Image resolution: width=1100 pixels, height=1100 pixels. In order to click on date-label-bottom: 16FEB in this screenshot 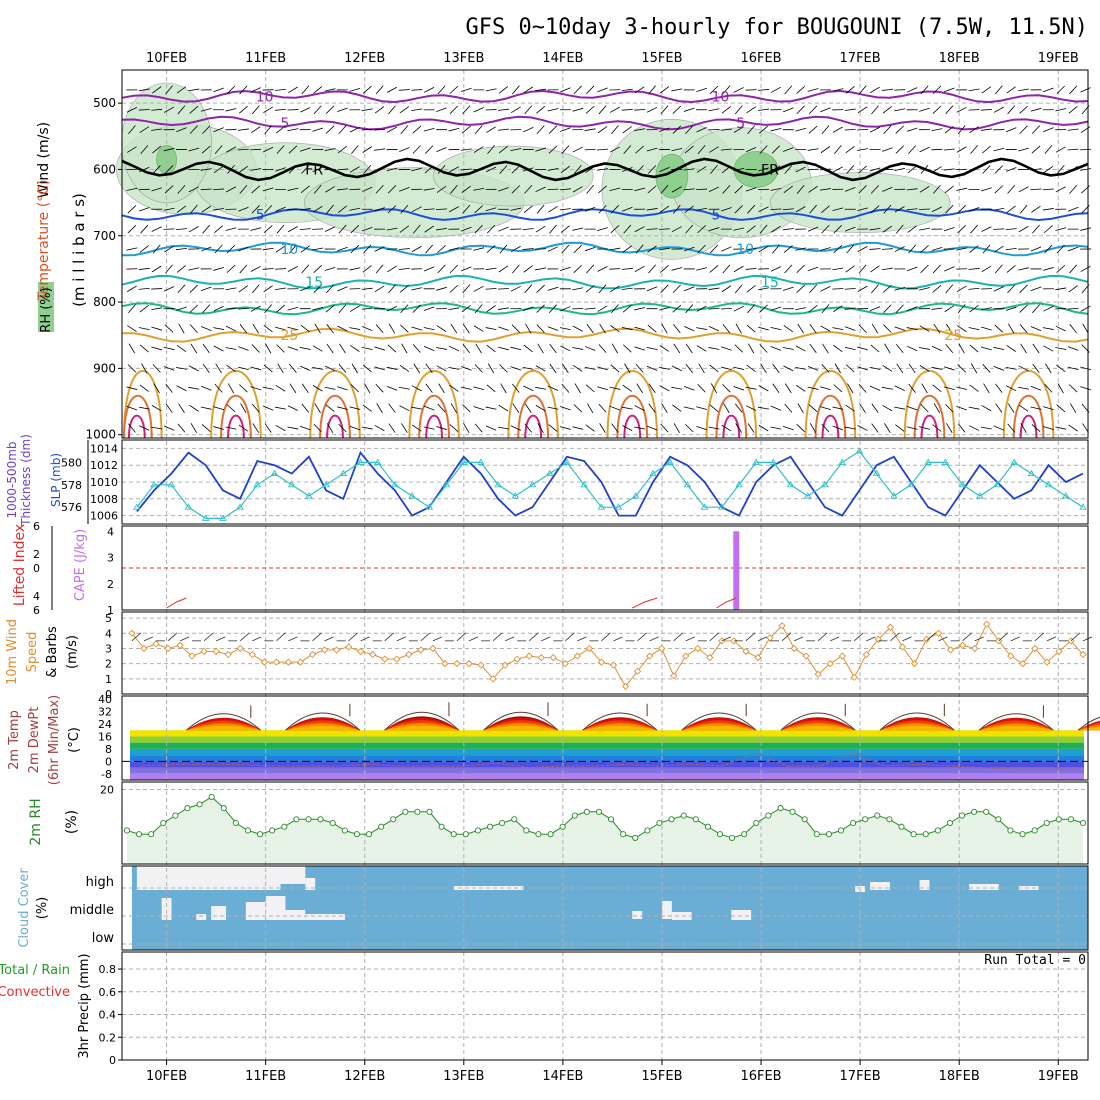, I will do `click(760, 1076)`.